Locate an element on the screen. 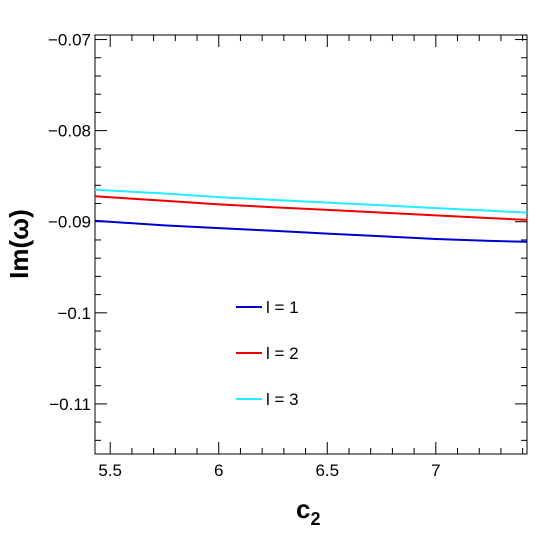 The width and height of the screenshot is (552, 533). legend: l = 1 l = 2 l = 3 is located at coordinates (267, 353).